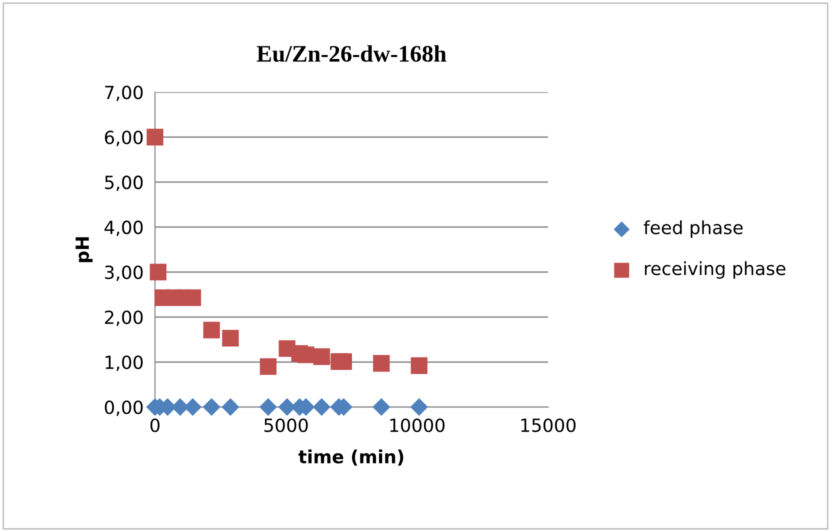  I want to click on y-tick-label: 0,00, so click(123, 408).